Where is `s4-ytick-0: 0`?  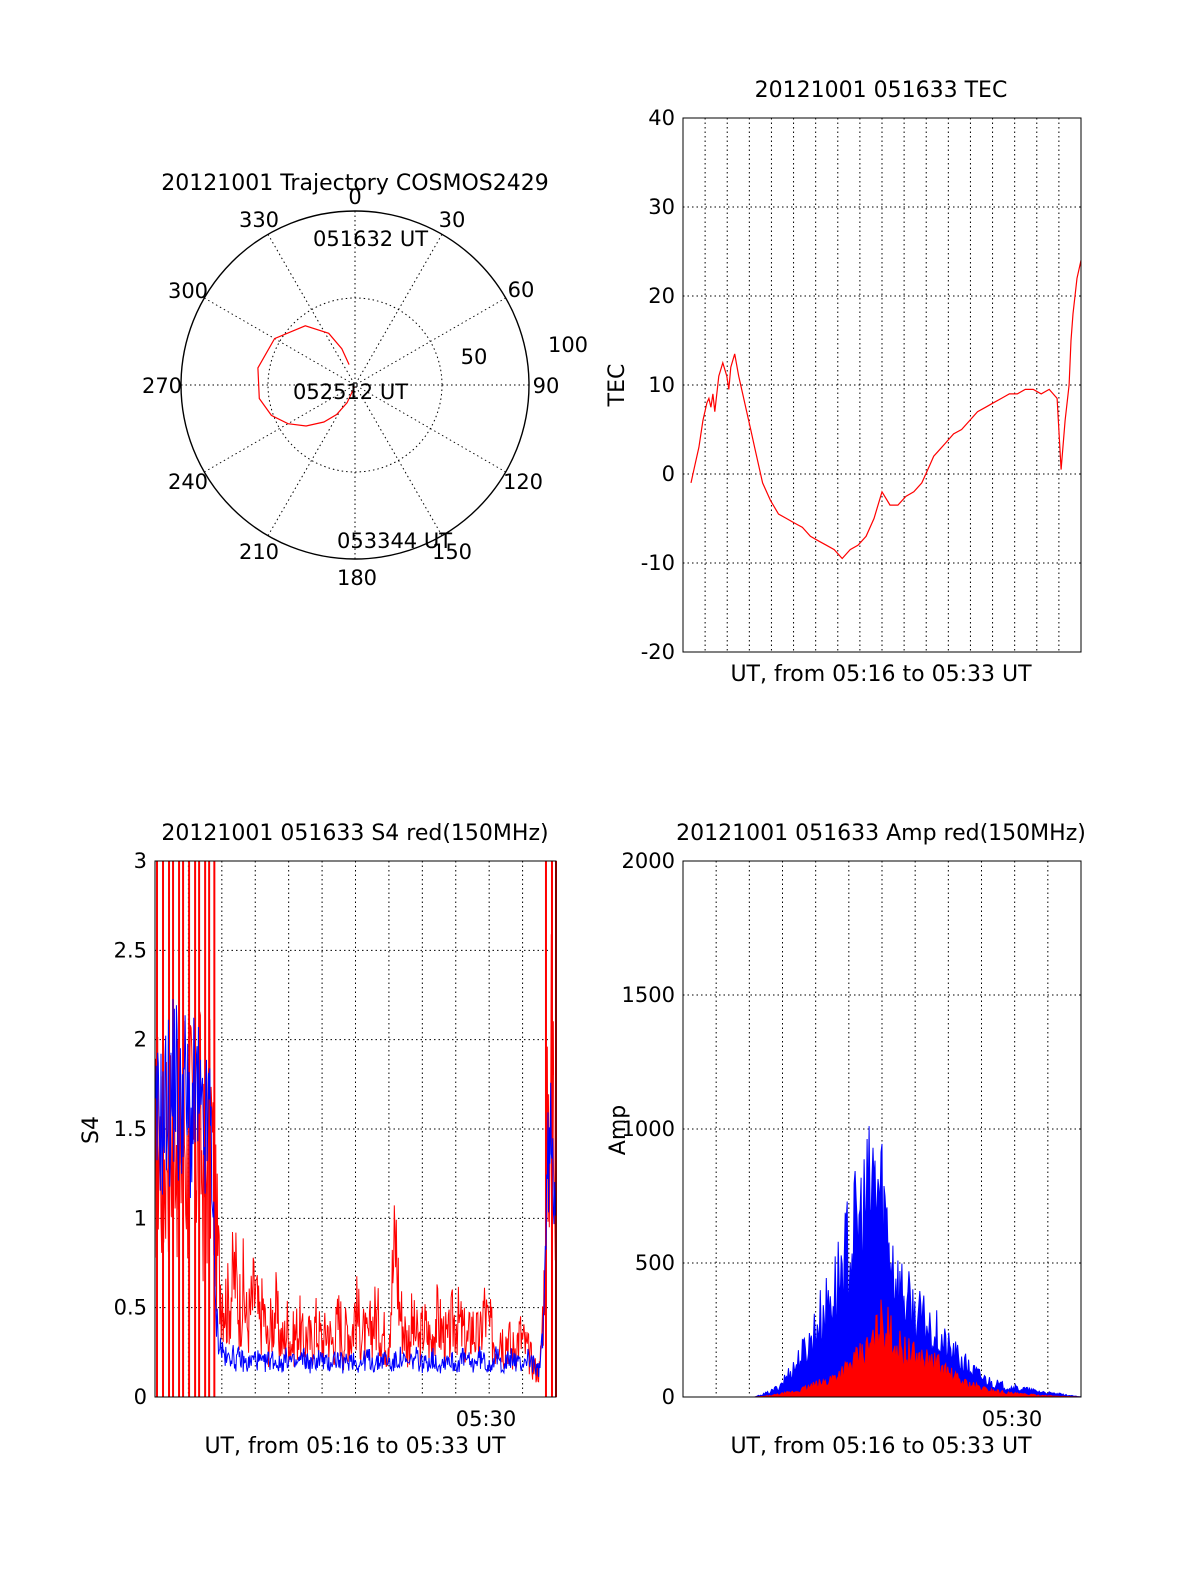 s4-ytick-0: 0 is located at coordinates (140, 1397).